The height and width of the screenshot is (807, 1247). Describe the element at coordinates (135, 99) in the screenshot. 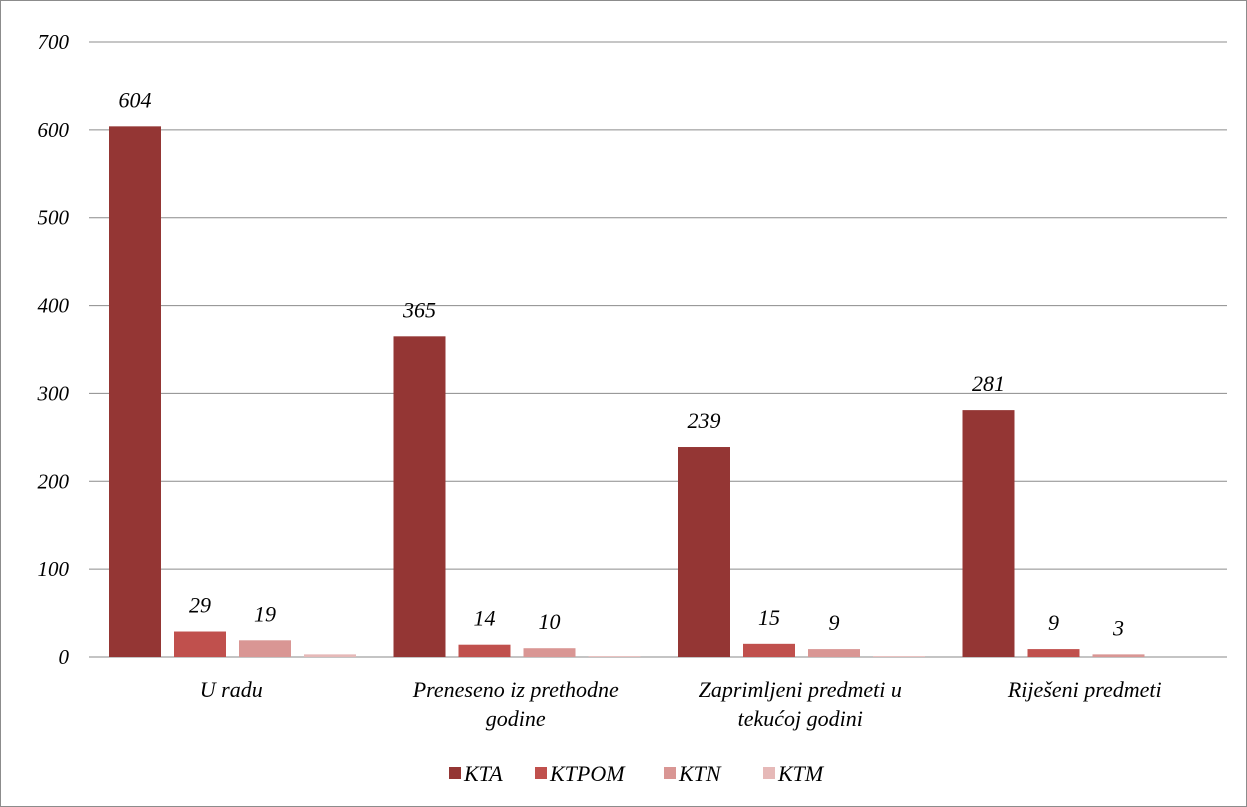

I see `data-label: 604` at that location.